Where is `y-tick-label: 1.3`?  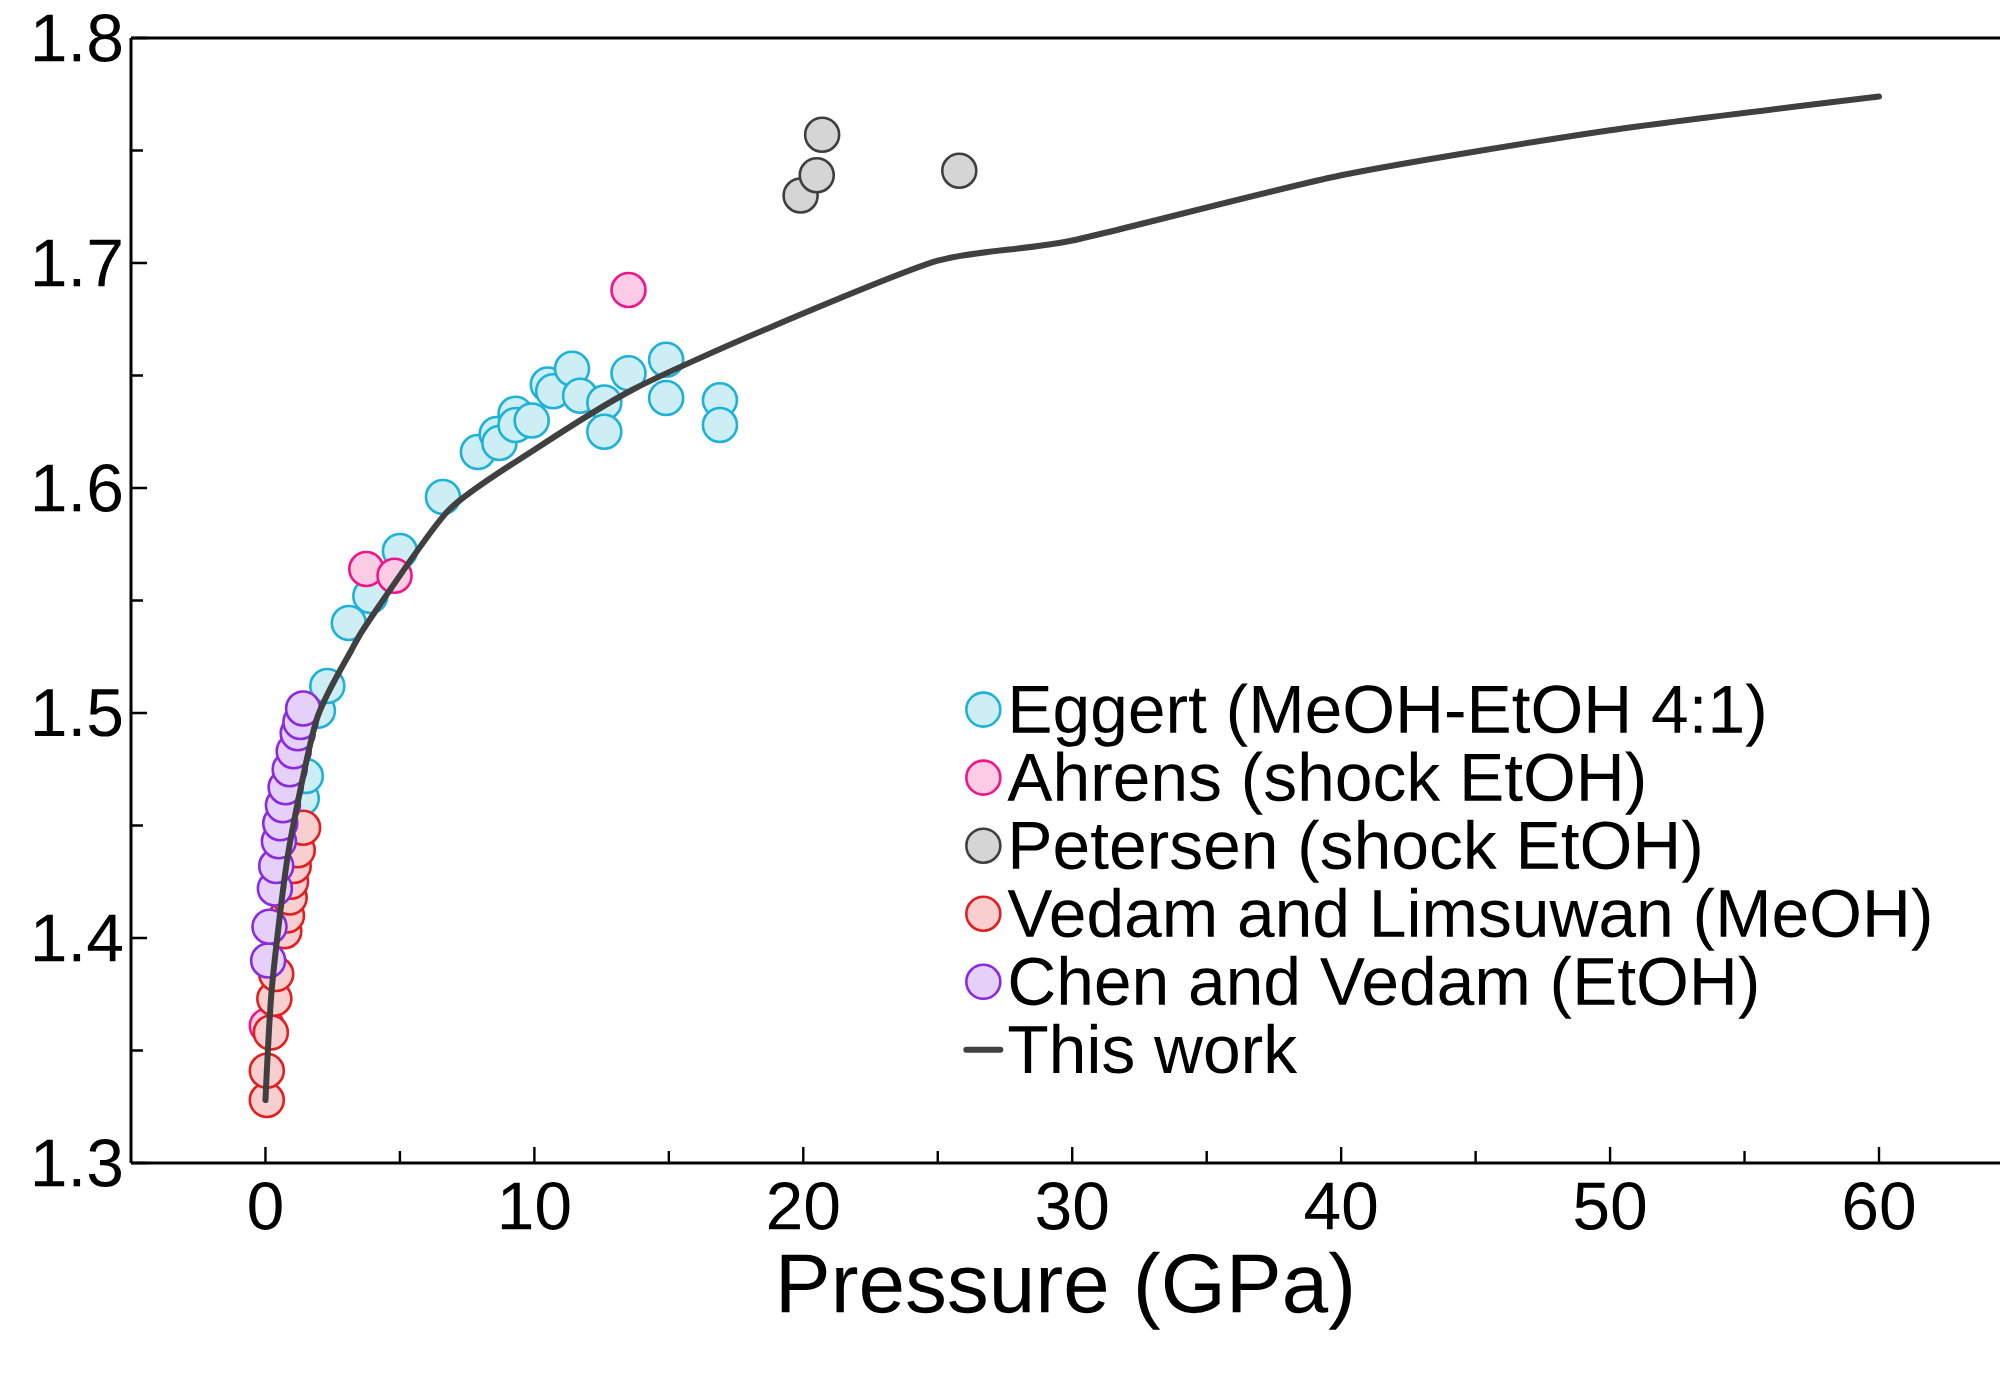
y-tick-label: 1.3 is located at coordinates (77, 1163).